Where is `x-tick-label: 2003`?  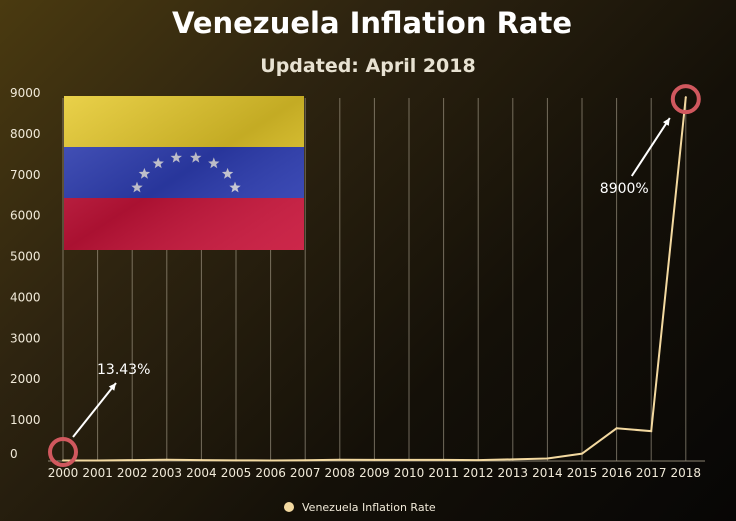
x-tick-label: 2003 is located at coordinates (167, 473).